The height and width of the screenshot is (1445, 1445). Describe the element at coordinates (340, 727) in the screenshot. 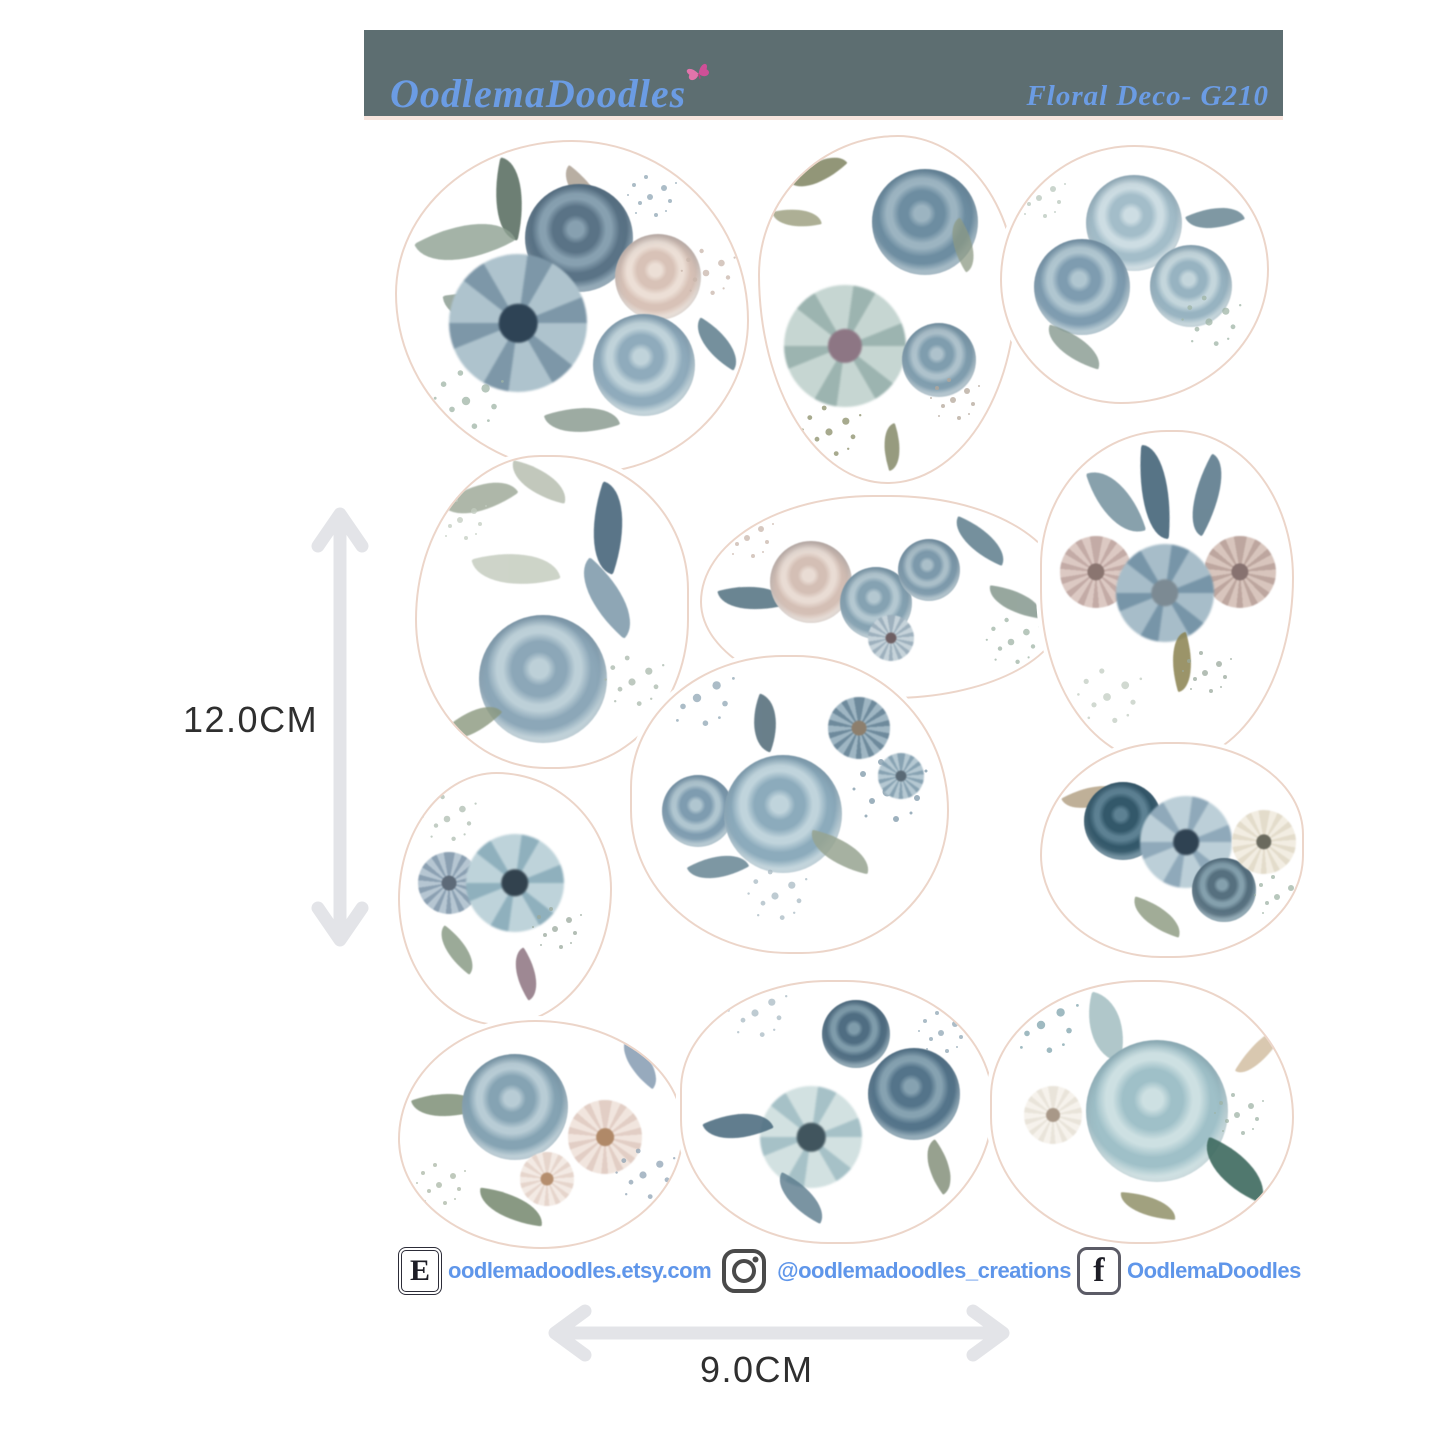

I see `height-arrow` at that location.